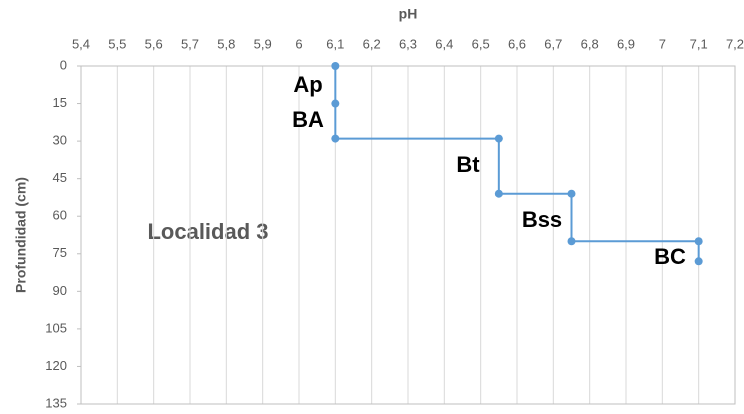  I want to click on x-tick-label: 7,2, so click(735, 43).